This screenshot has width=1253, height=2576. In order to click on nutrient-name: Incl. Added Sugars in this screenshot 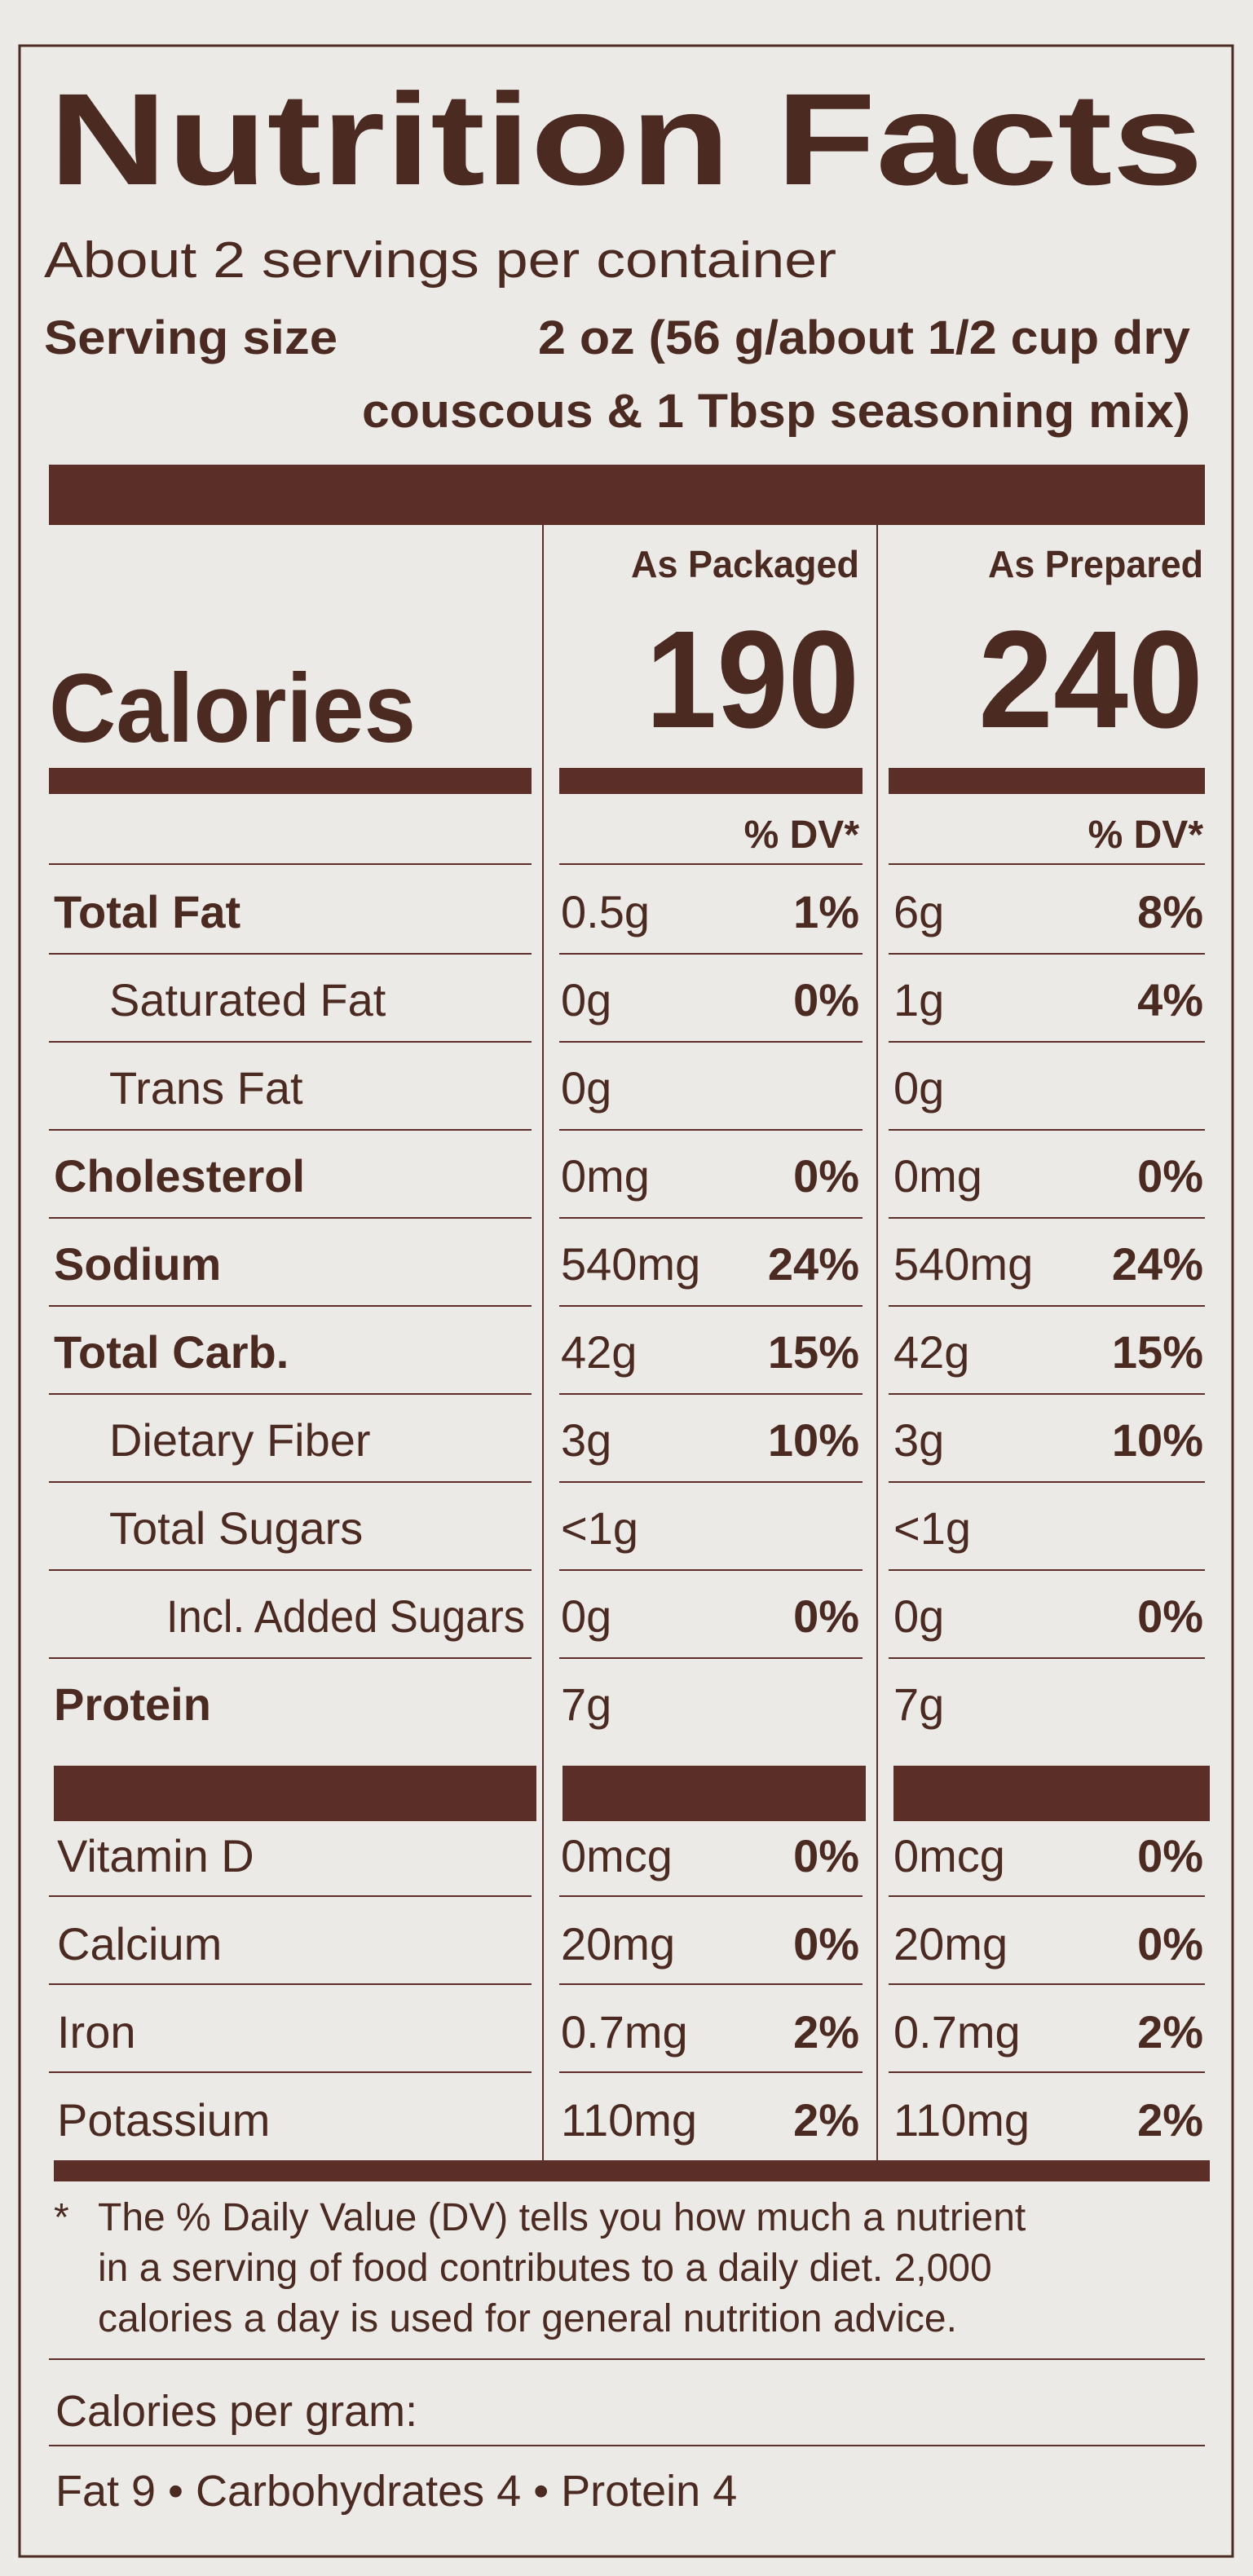, I will do `click(345, 1616)`.